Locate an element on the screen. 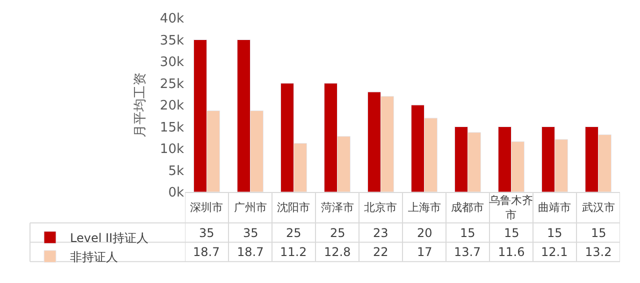 The width and height of the screenshot is (640, 283). x-tick-label: 曲靖市 is located at coordinates (554, 207).